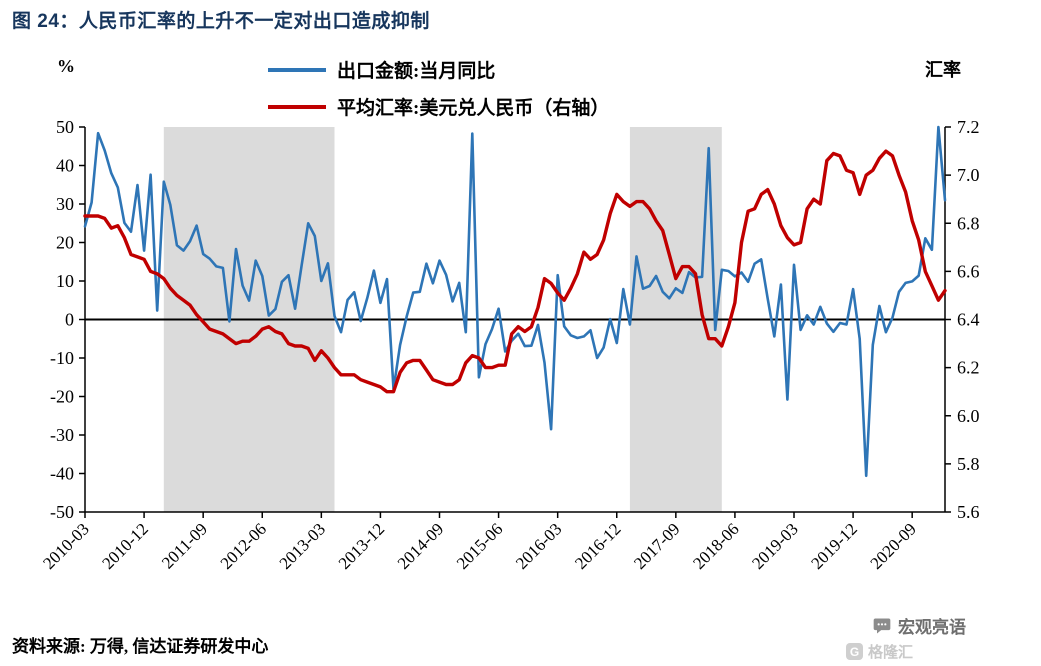 The height and width of the screenshot is (666, 1041). Describe the element at coordinates (65, 204) in the screenshot. I see `left-tick-label: 30` at that location.